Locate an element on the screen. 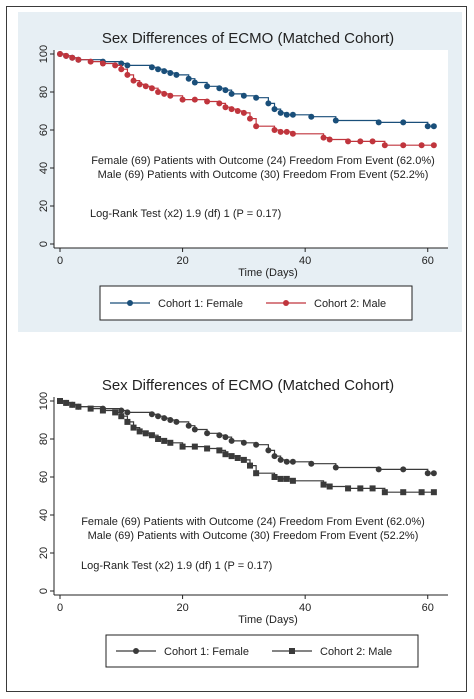  x-axis-label: Time (Days) is located at coordinates (267, 620).